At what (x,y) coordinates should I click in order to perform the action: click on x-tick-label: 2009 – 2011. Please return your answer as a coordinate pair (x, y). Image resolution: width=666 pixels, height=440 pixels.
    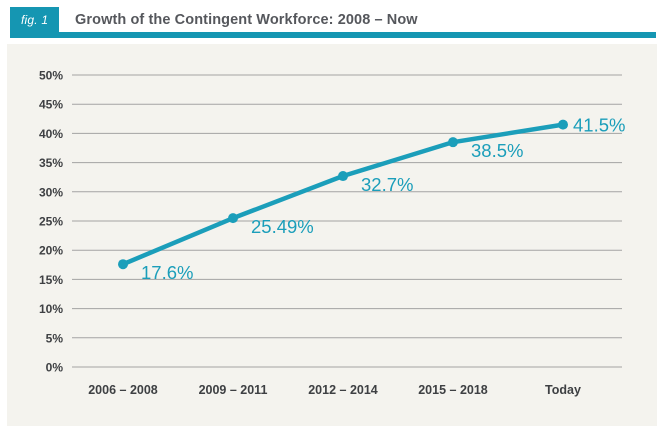
    Looking at the image, I should click on (233, 390).